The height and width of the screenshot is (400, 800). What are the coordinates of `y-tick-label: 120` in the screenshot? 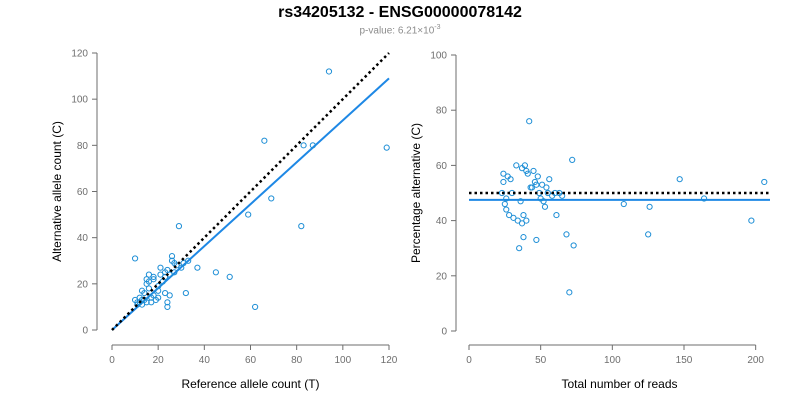 It's located at (79, 54).